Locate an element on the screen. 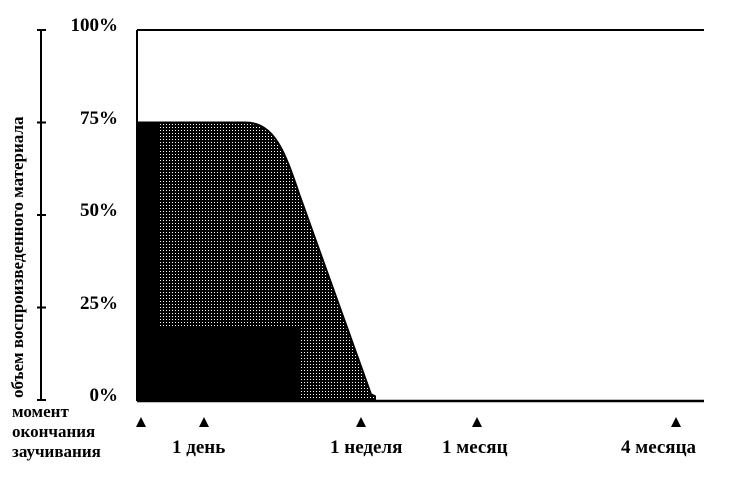 Image resolution: width=732 pixels, height=477 pixels. origin-label-line: момент is located at coordinates (40, 411).